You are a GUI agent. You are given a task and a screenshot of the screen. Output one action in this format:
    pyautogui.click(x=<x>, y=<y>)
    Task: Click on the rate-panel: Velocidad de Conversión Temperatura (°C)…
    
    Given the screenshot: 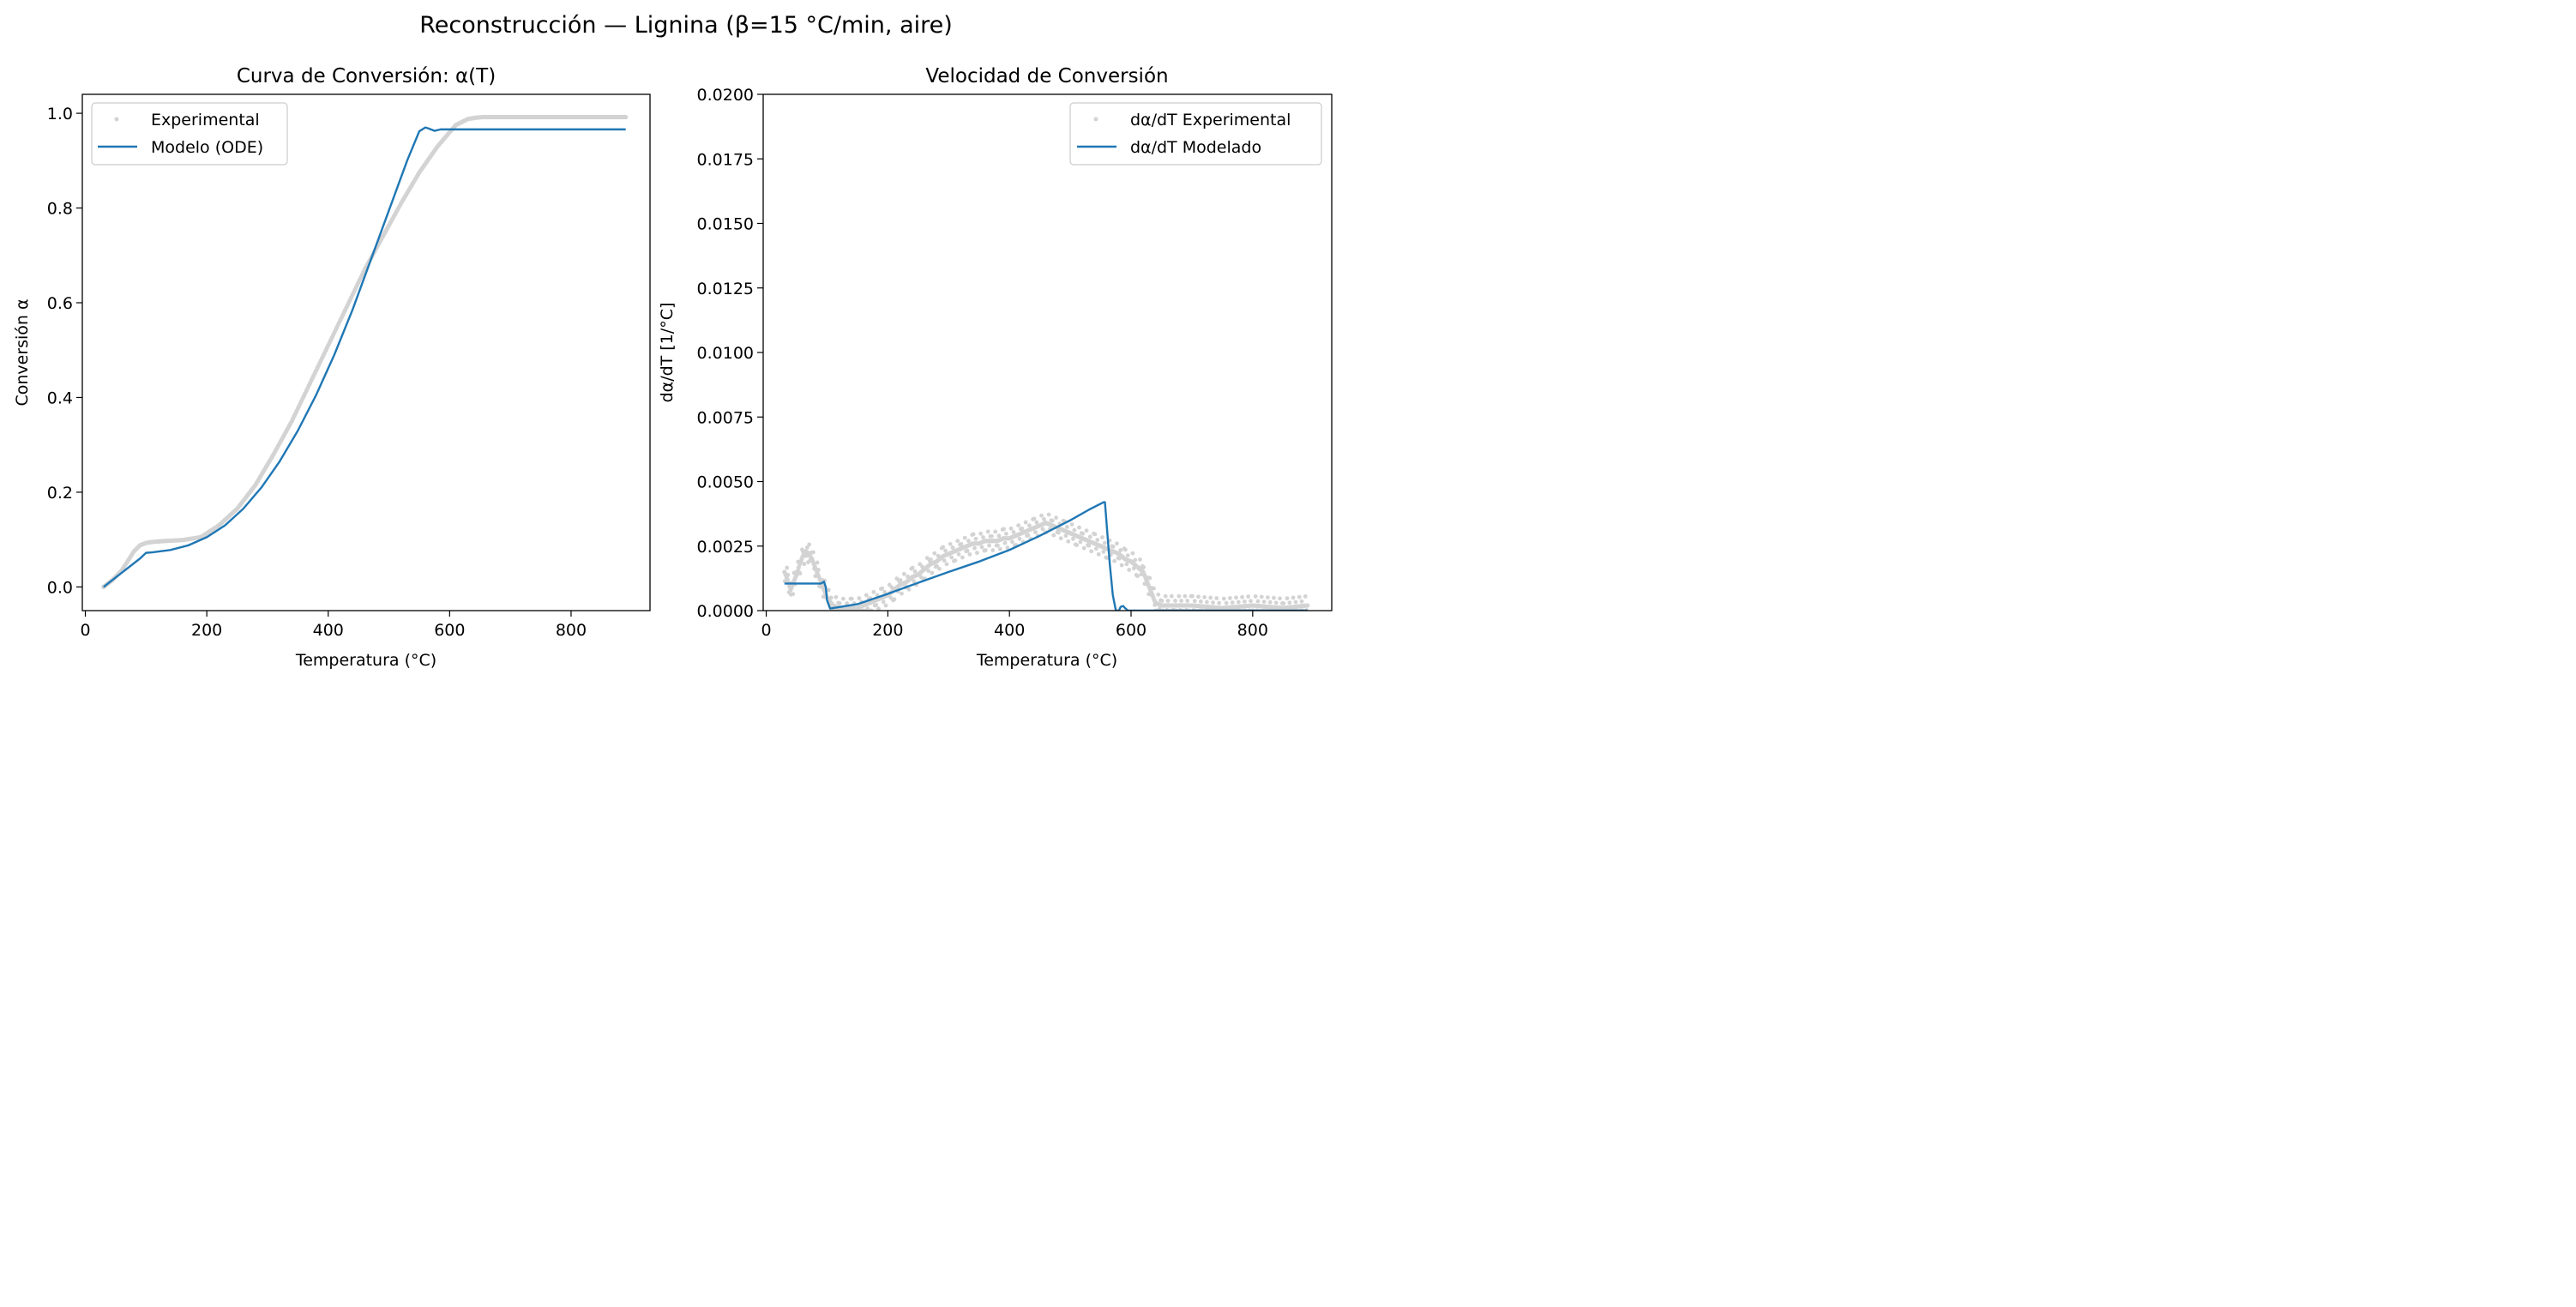 What is the action you would take?
    pyautogui.click(x=996, y=367)
    